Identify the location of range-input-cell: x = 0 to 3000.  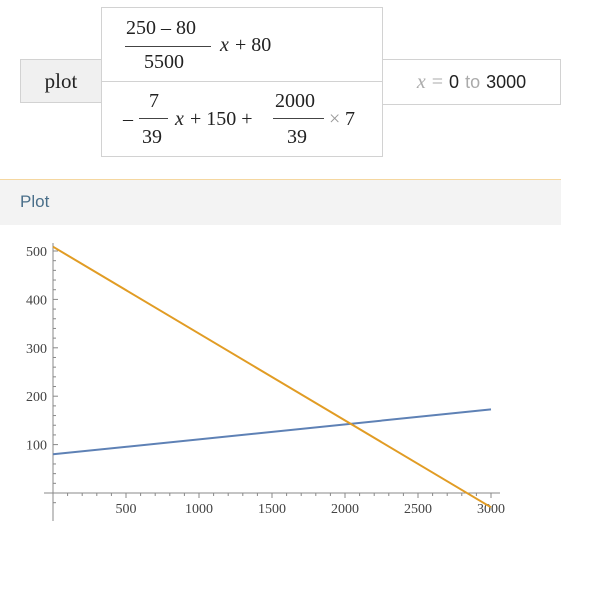
(471, 82).